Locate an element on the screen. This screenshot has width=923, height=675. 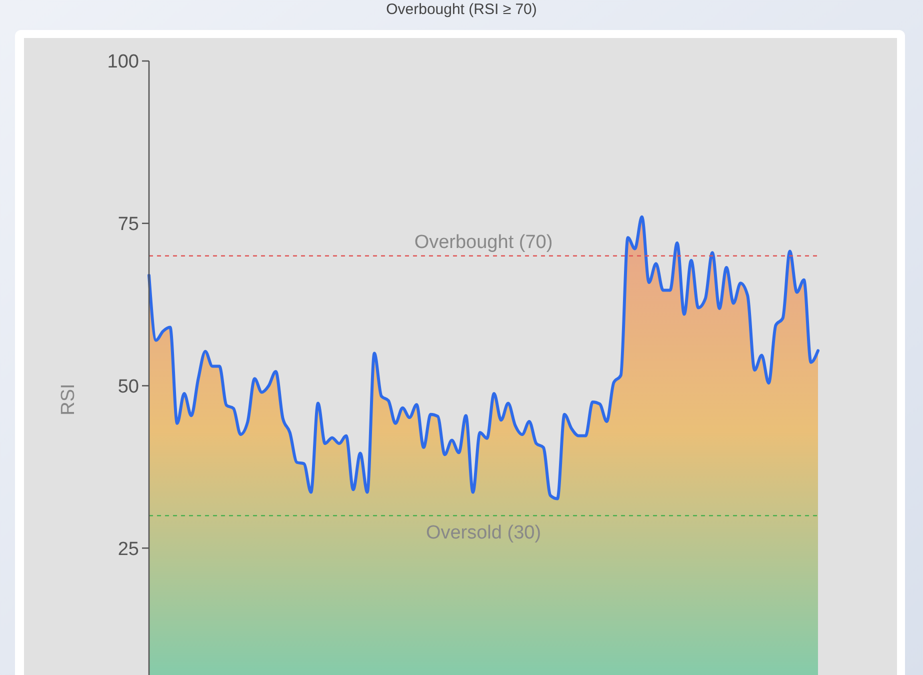
y-tick-label: 75 is located at coordinates (128, 225).